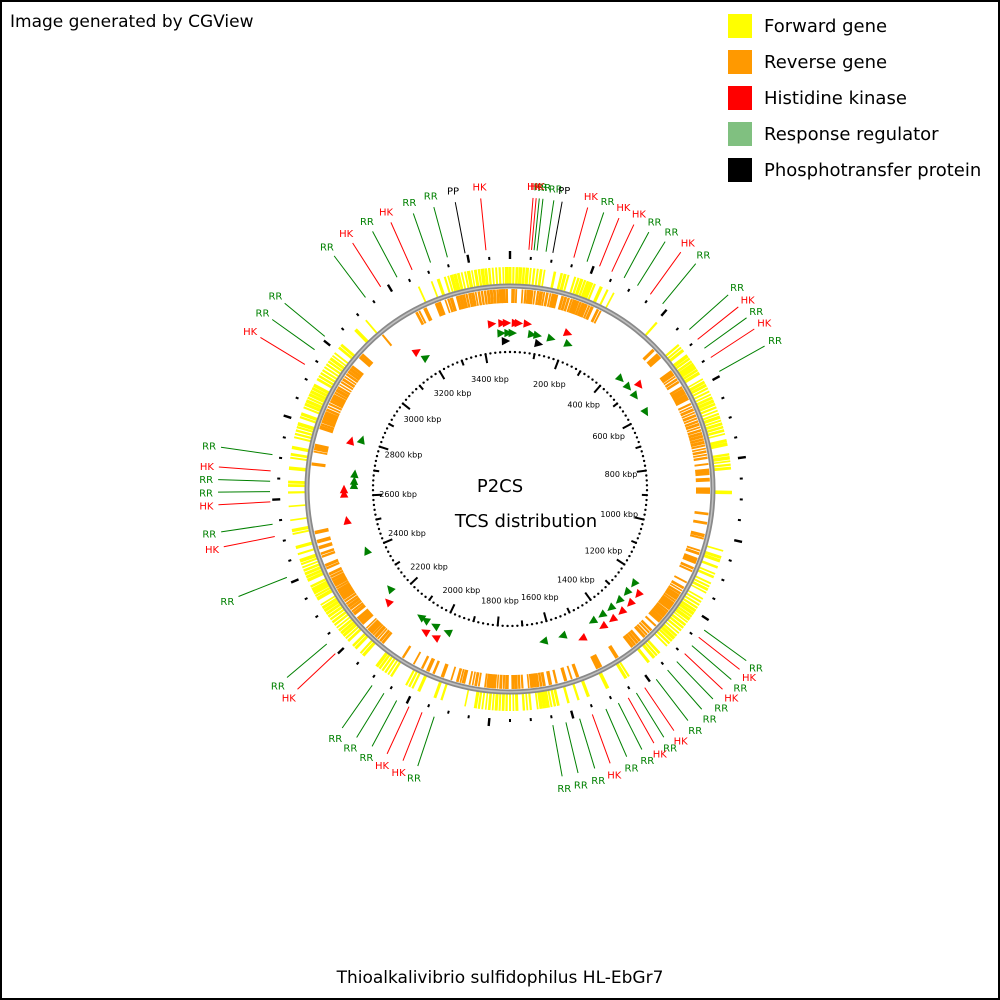 This screenshot has height=1000, width=1000. I want to click on legend-item: Reverse gene, so click(854, 62).